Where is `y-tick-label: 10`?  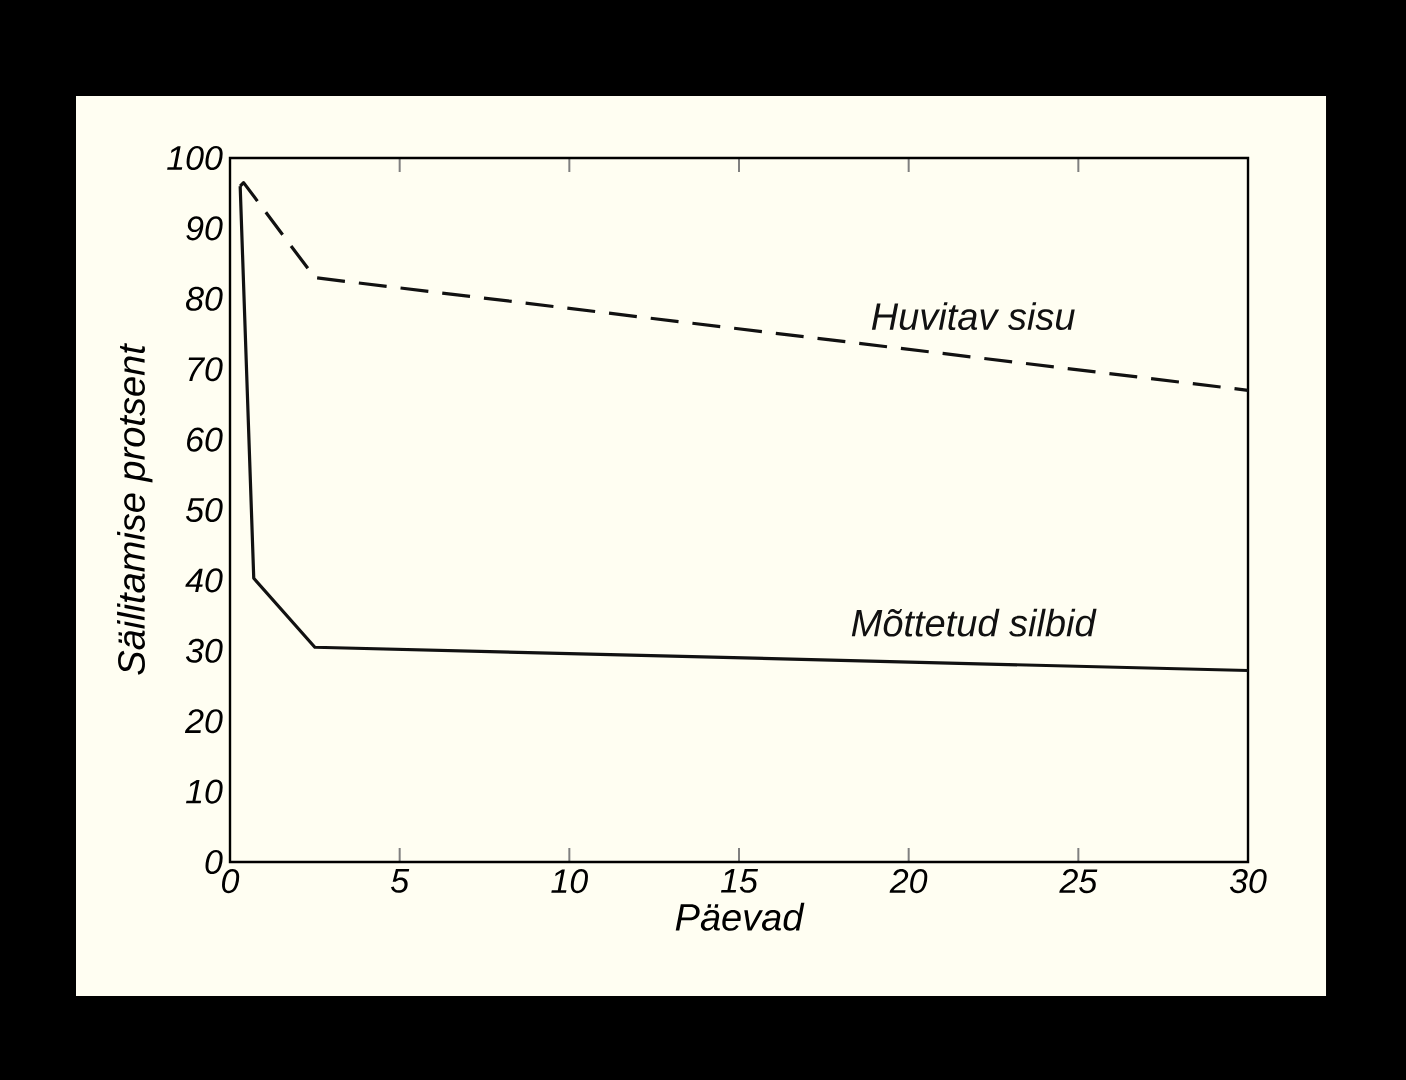
y-tick-label: 10 is located at coordinates (204, 791).